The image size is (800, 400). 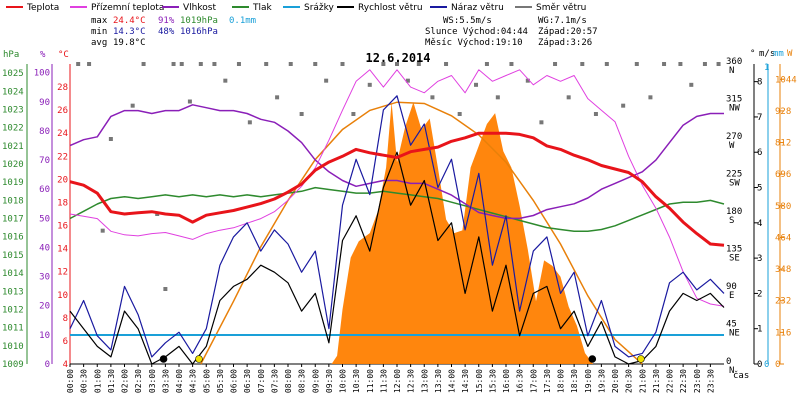 What do you see at coordinates (728, 362) in the screenshot?
I see `direction-tick-deg: 0` at bounding box center [728, 362].